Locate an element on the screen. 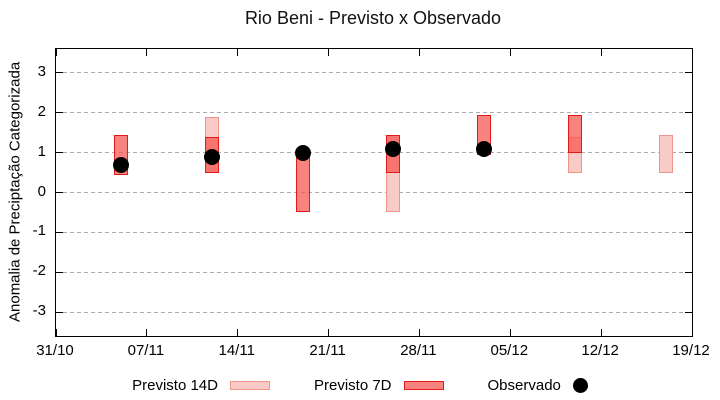  y-tick-label: 2 is located at coordinates (41, 111).